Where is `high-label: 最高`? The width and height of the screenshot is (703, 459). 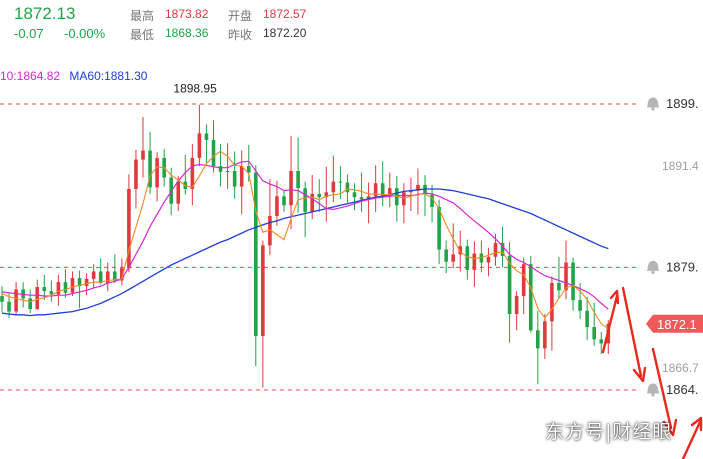 high-label: 最高 is located at coordinates (142, 16).